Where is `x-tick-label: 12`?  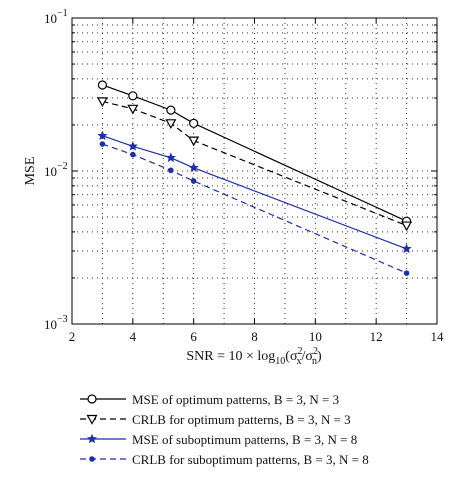
x-tick-label: 12 is located at coordinates (376, 336).